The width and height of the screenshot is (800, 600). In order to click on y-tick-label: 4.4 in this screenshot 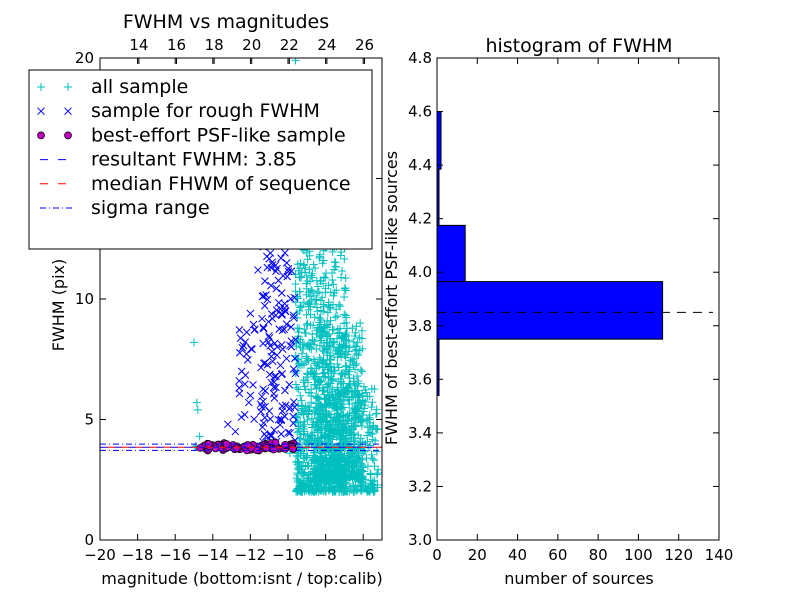, I will do `click(420, 165)`.